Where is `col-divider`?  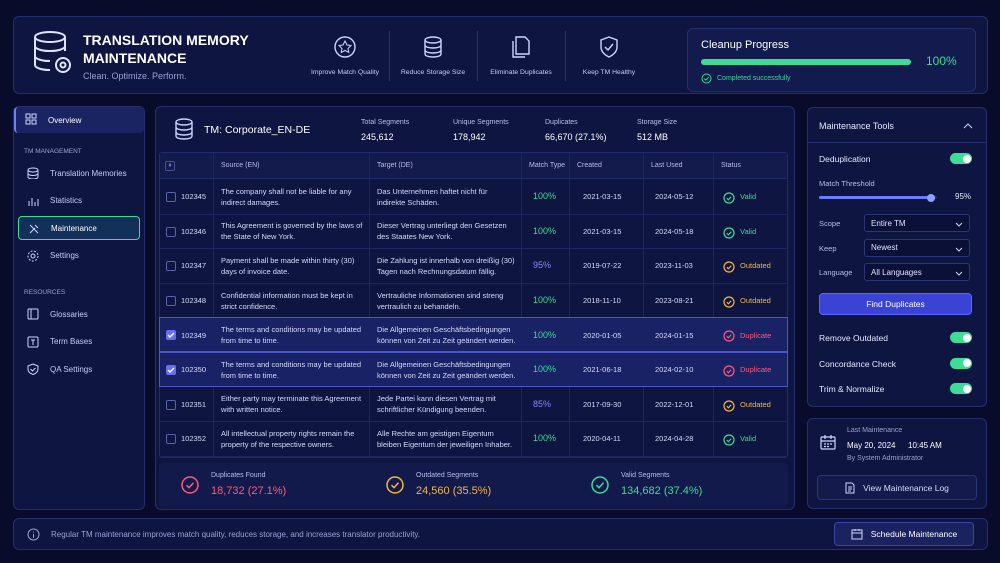 col-divider is located at coordinates (643, 305).